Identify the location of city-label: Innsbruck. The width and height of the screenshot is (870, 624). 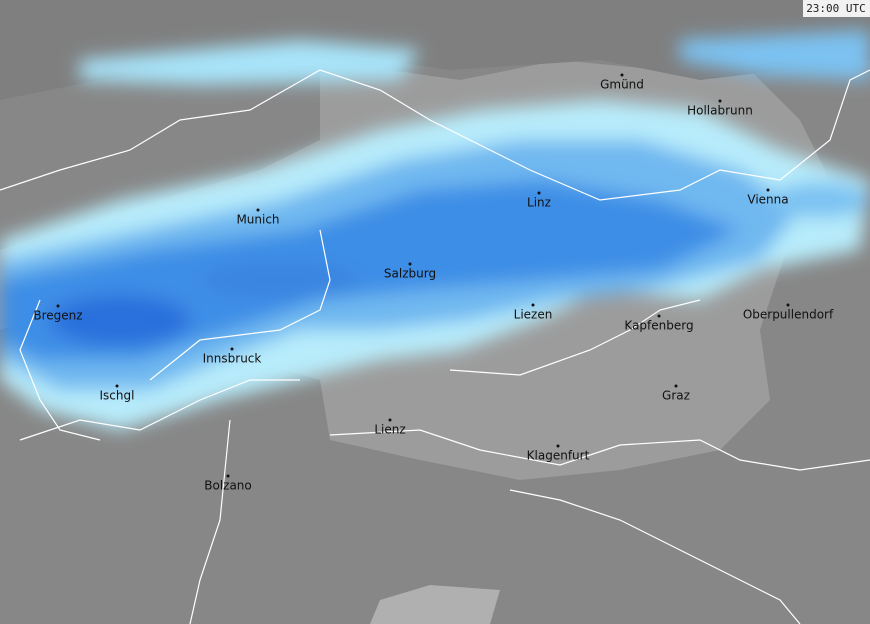
(232, 359).